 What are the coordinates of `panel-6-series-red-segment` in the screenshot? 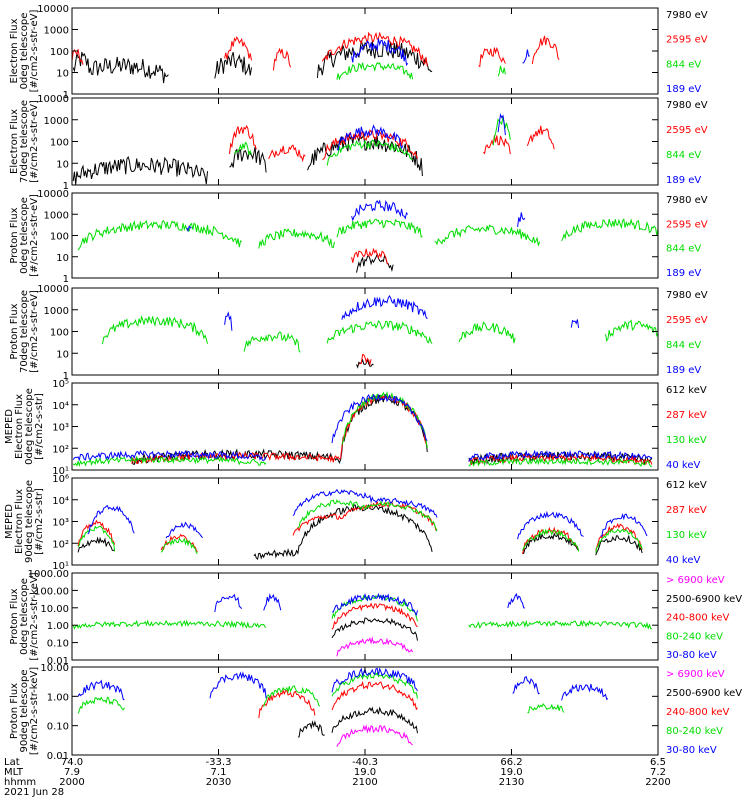 It's located at (365, 518).